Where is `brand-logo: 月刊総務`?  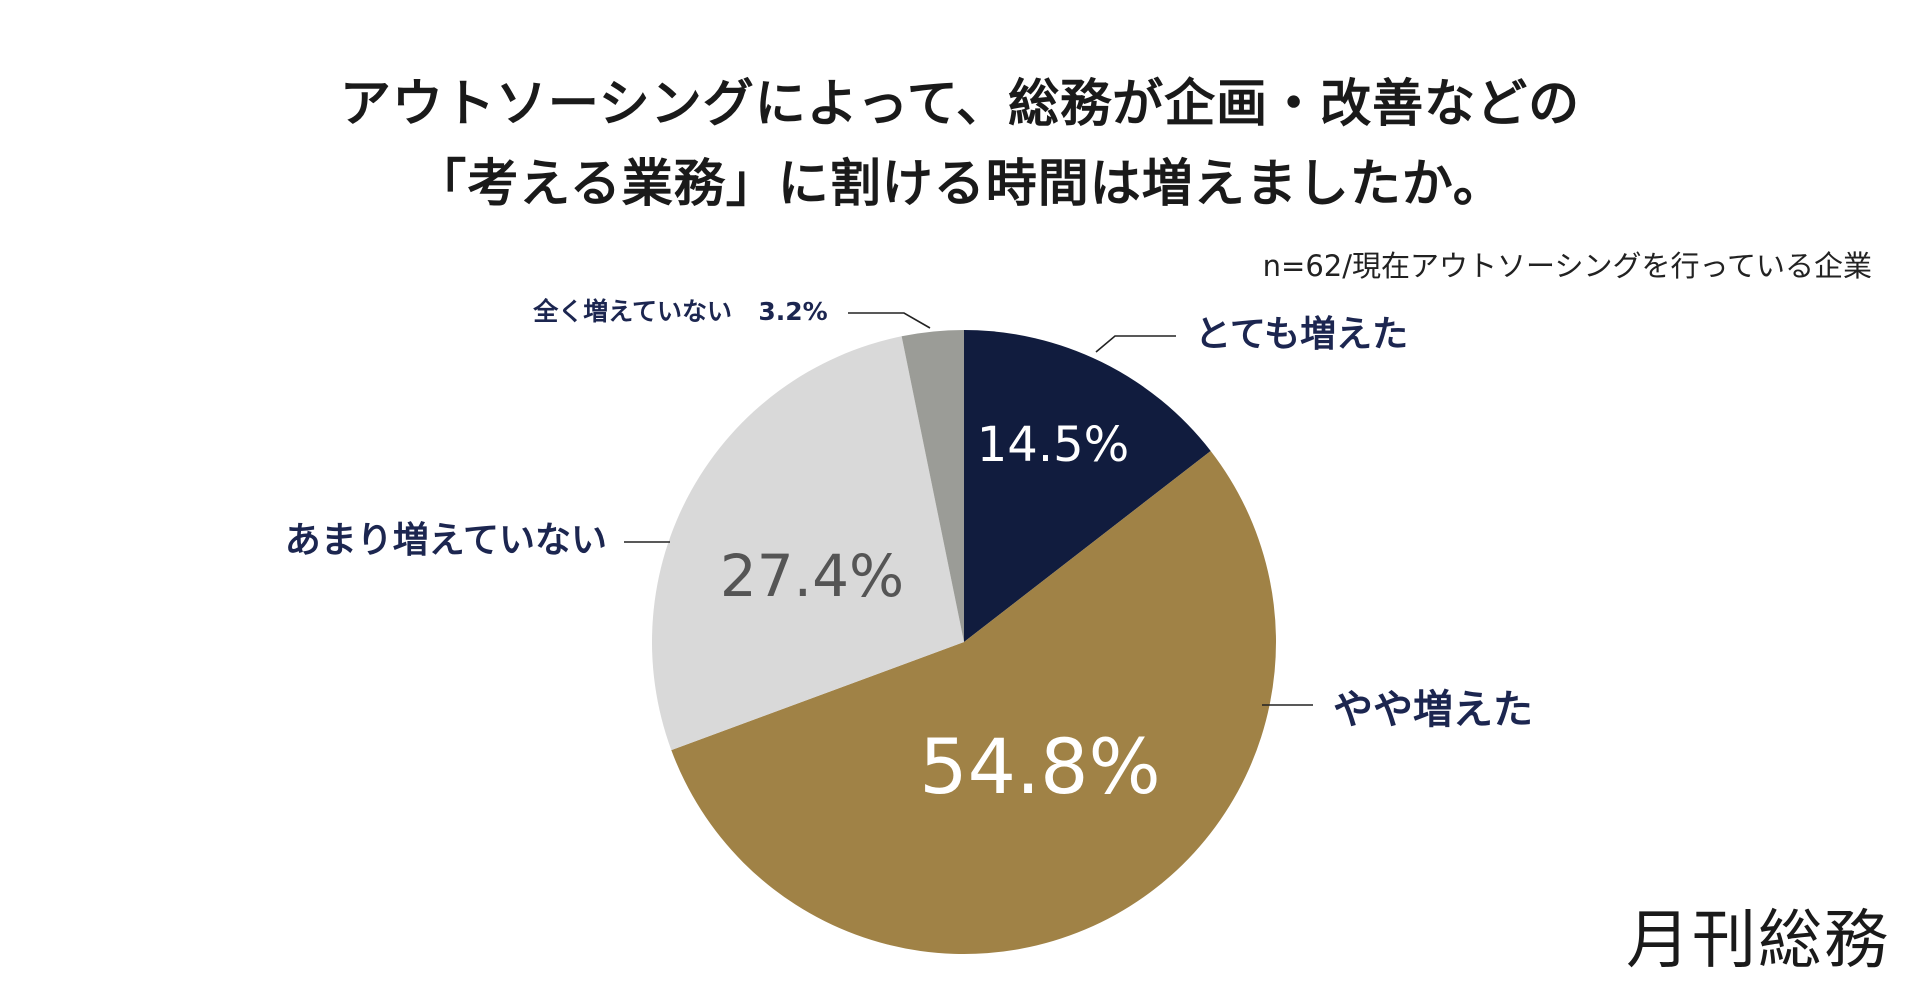 brand-logo: 月刊総務 is located at coordinates (1758, 941).